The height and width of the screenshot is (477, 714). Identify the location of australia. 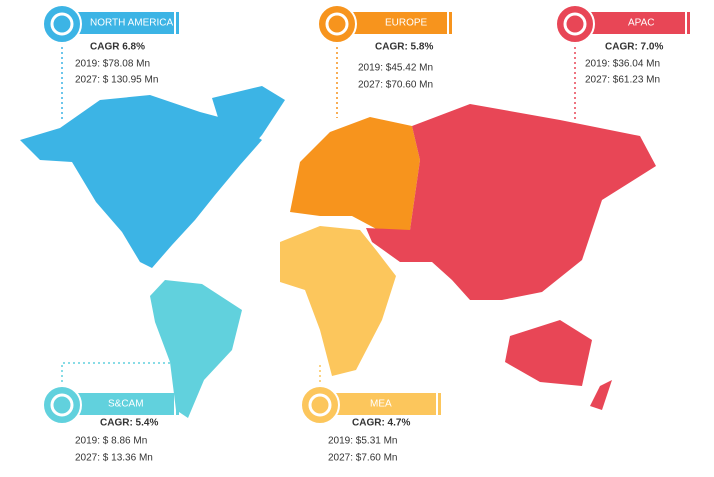
(548, 353).